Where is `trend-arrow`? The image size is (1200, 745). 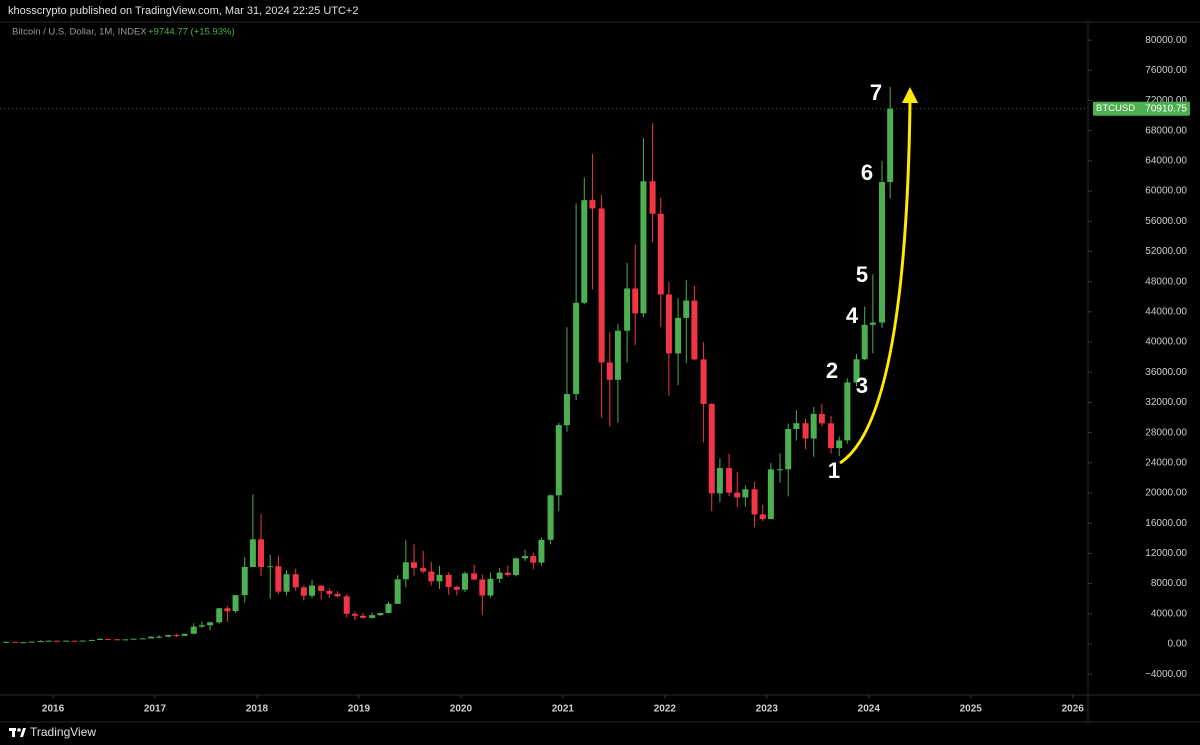 trend-arrow is located at coordinates (875, 283).